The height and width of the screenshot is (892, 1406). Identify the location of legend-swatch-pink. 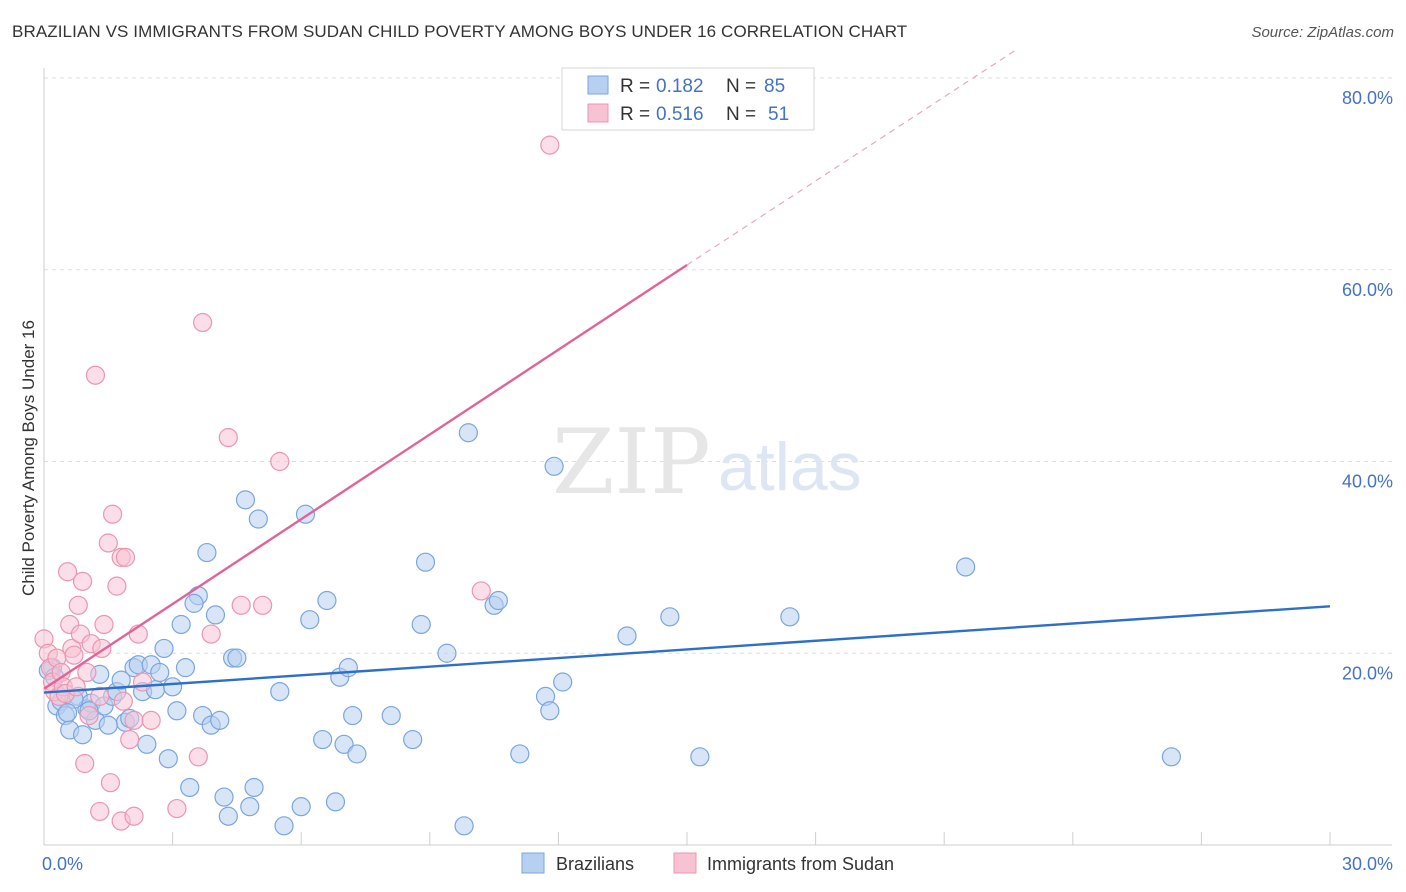
(598, 113).